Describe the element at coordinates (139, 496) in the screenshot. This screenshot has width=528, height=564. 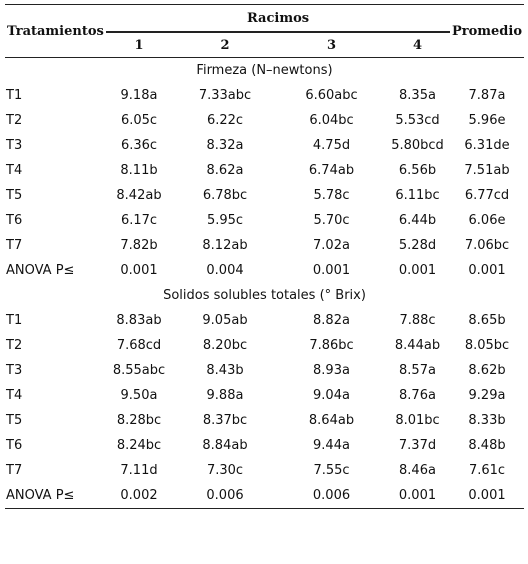
I see `cell: 0.002` at that location.